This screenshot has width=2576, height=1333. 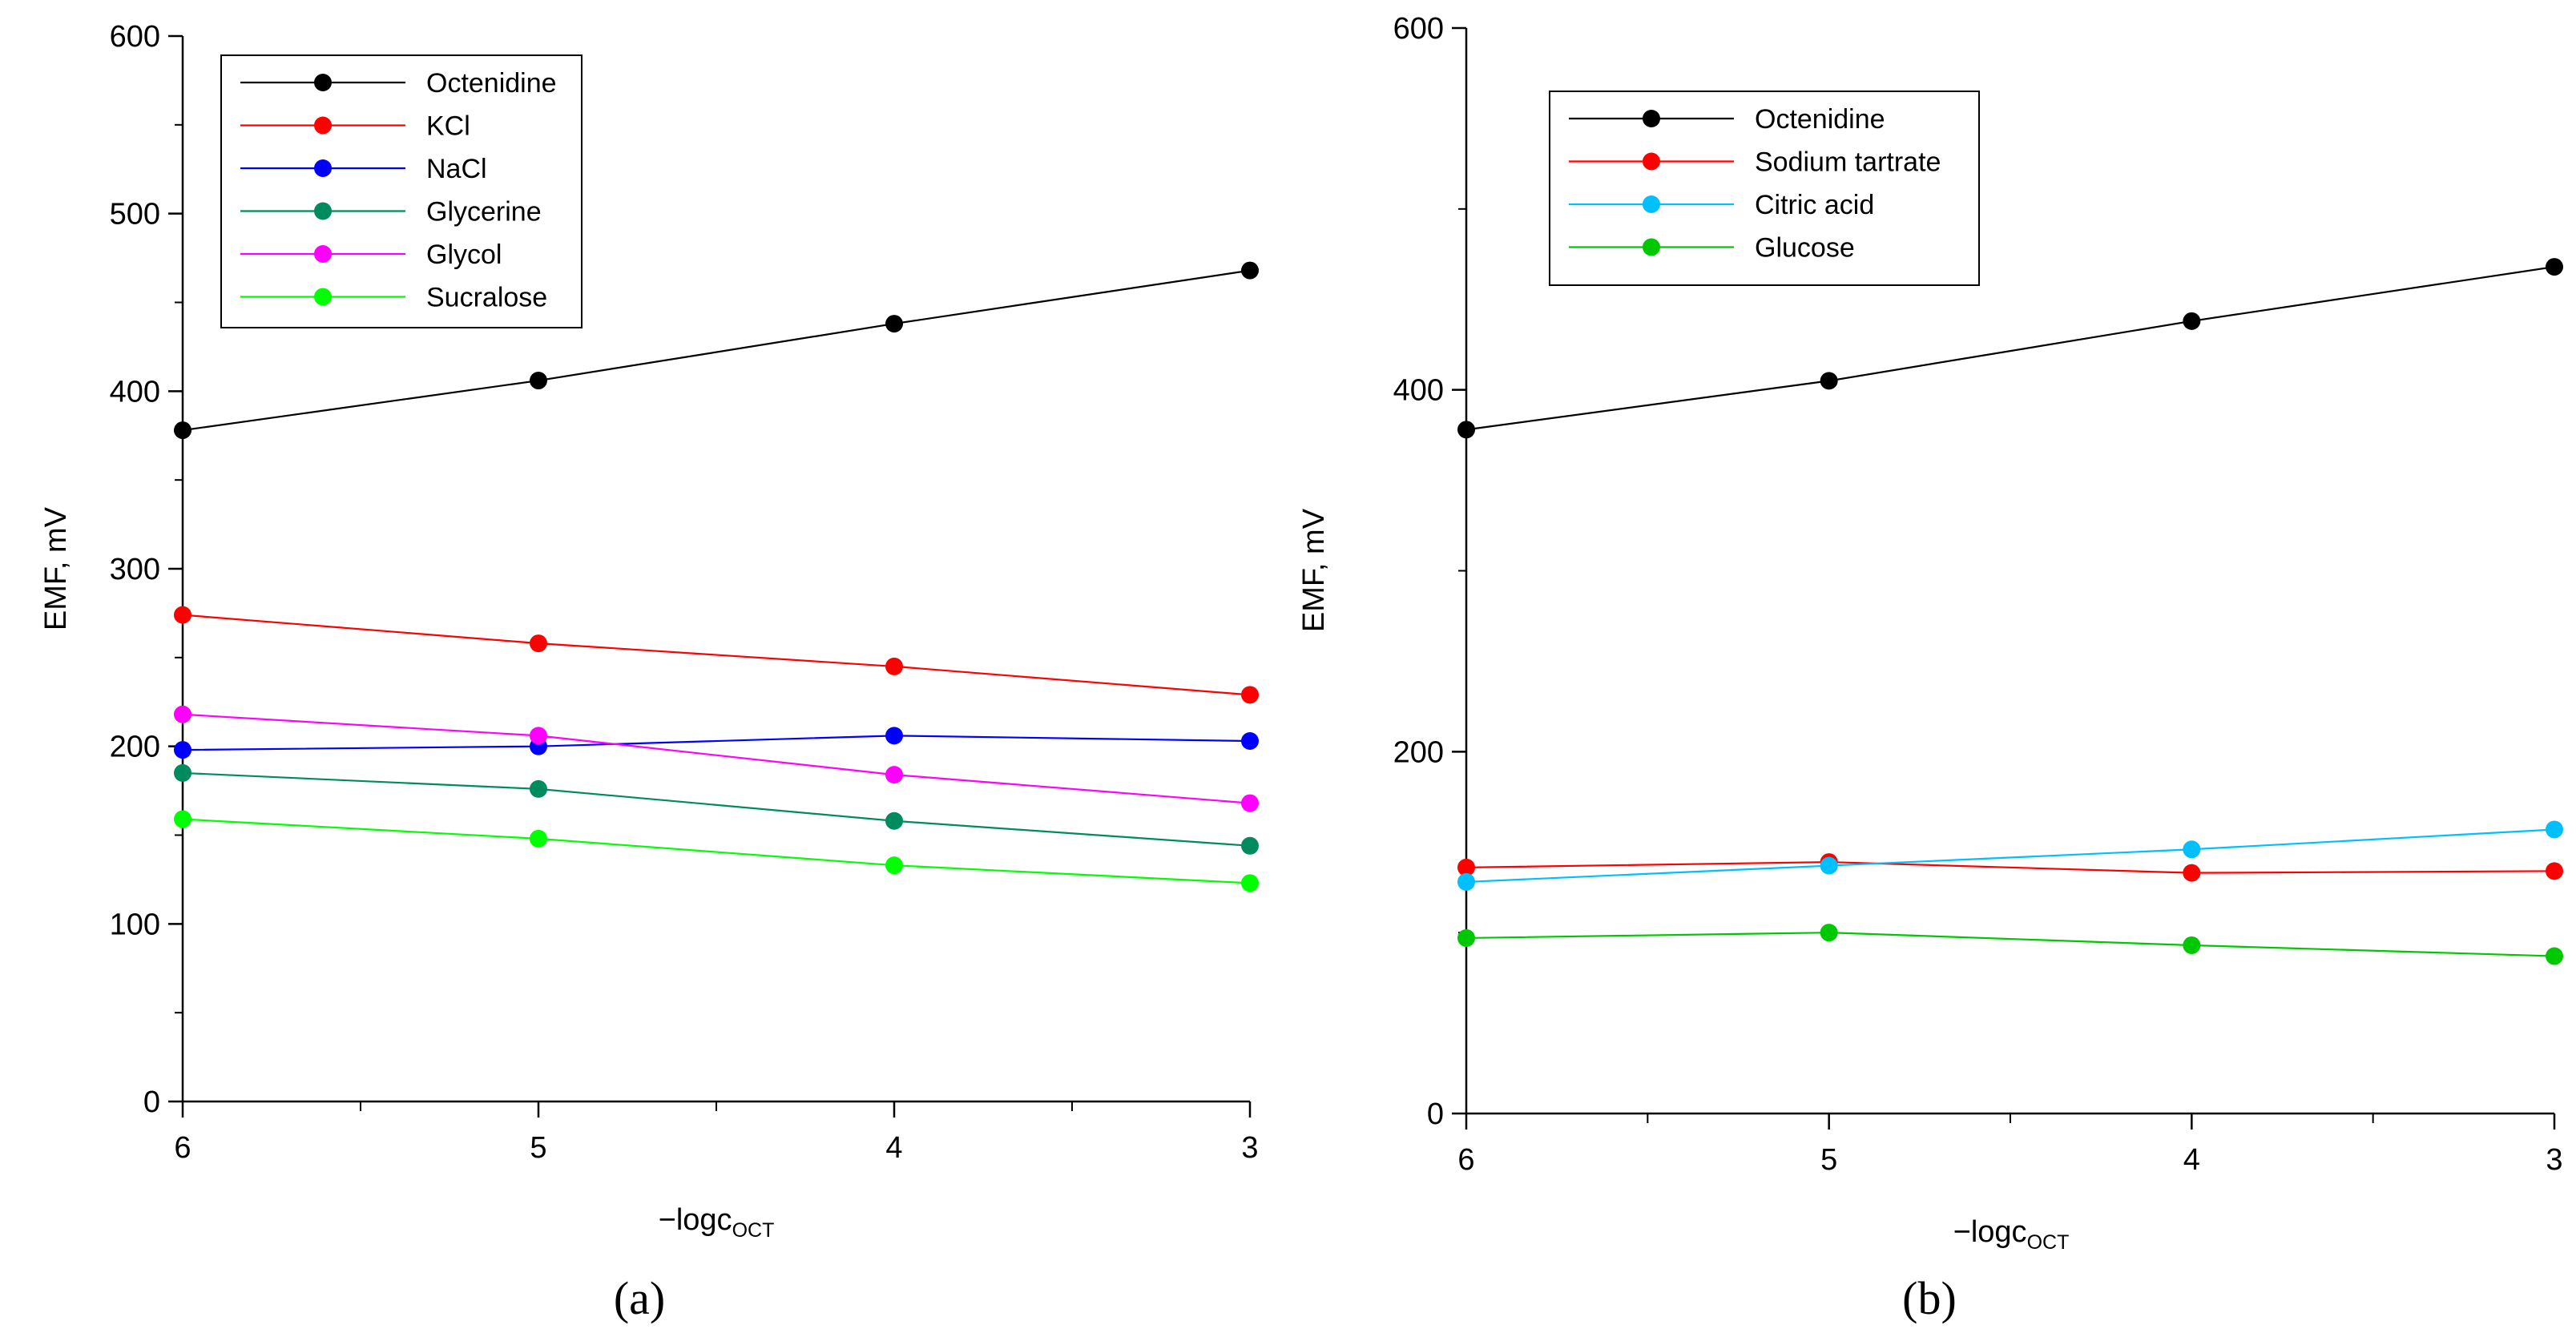 I want to click on y-tick-label: 200, so click(x=135, y=747).